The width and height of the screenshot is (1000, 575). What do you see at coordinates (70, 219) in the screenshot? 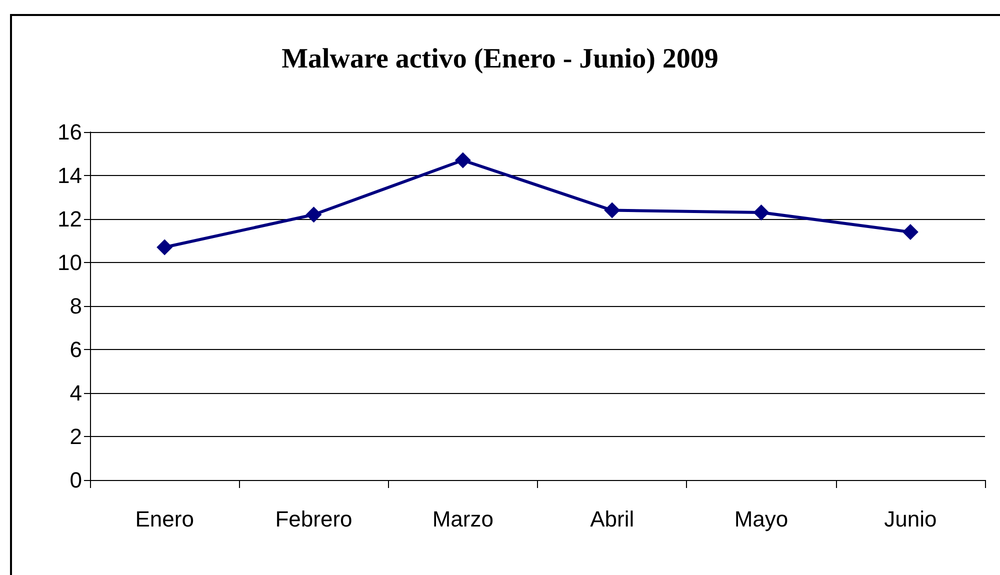
I see `y-tick-label: 12` at bounding box center [70, 219].